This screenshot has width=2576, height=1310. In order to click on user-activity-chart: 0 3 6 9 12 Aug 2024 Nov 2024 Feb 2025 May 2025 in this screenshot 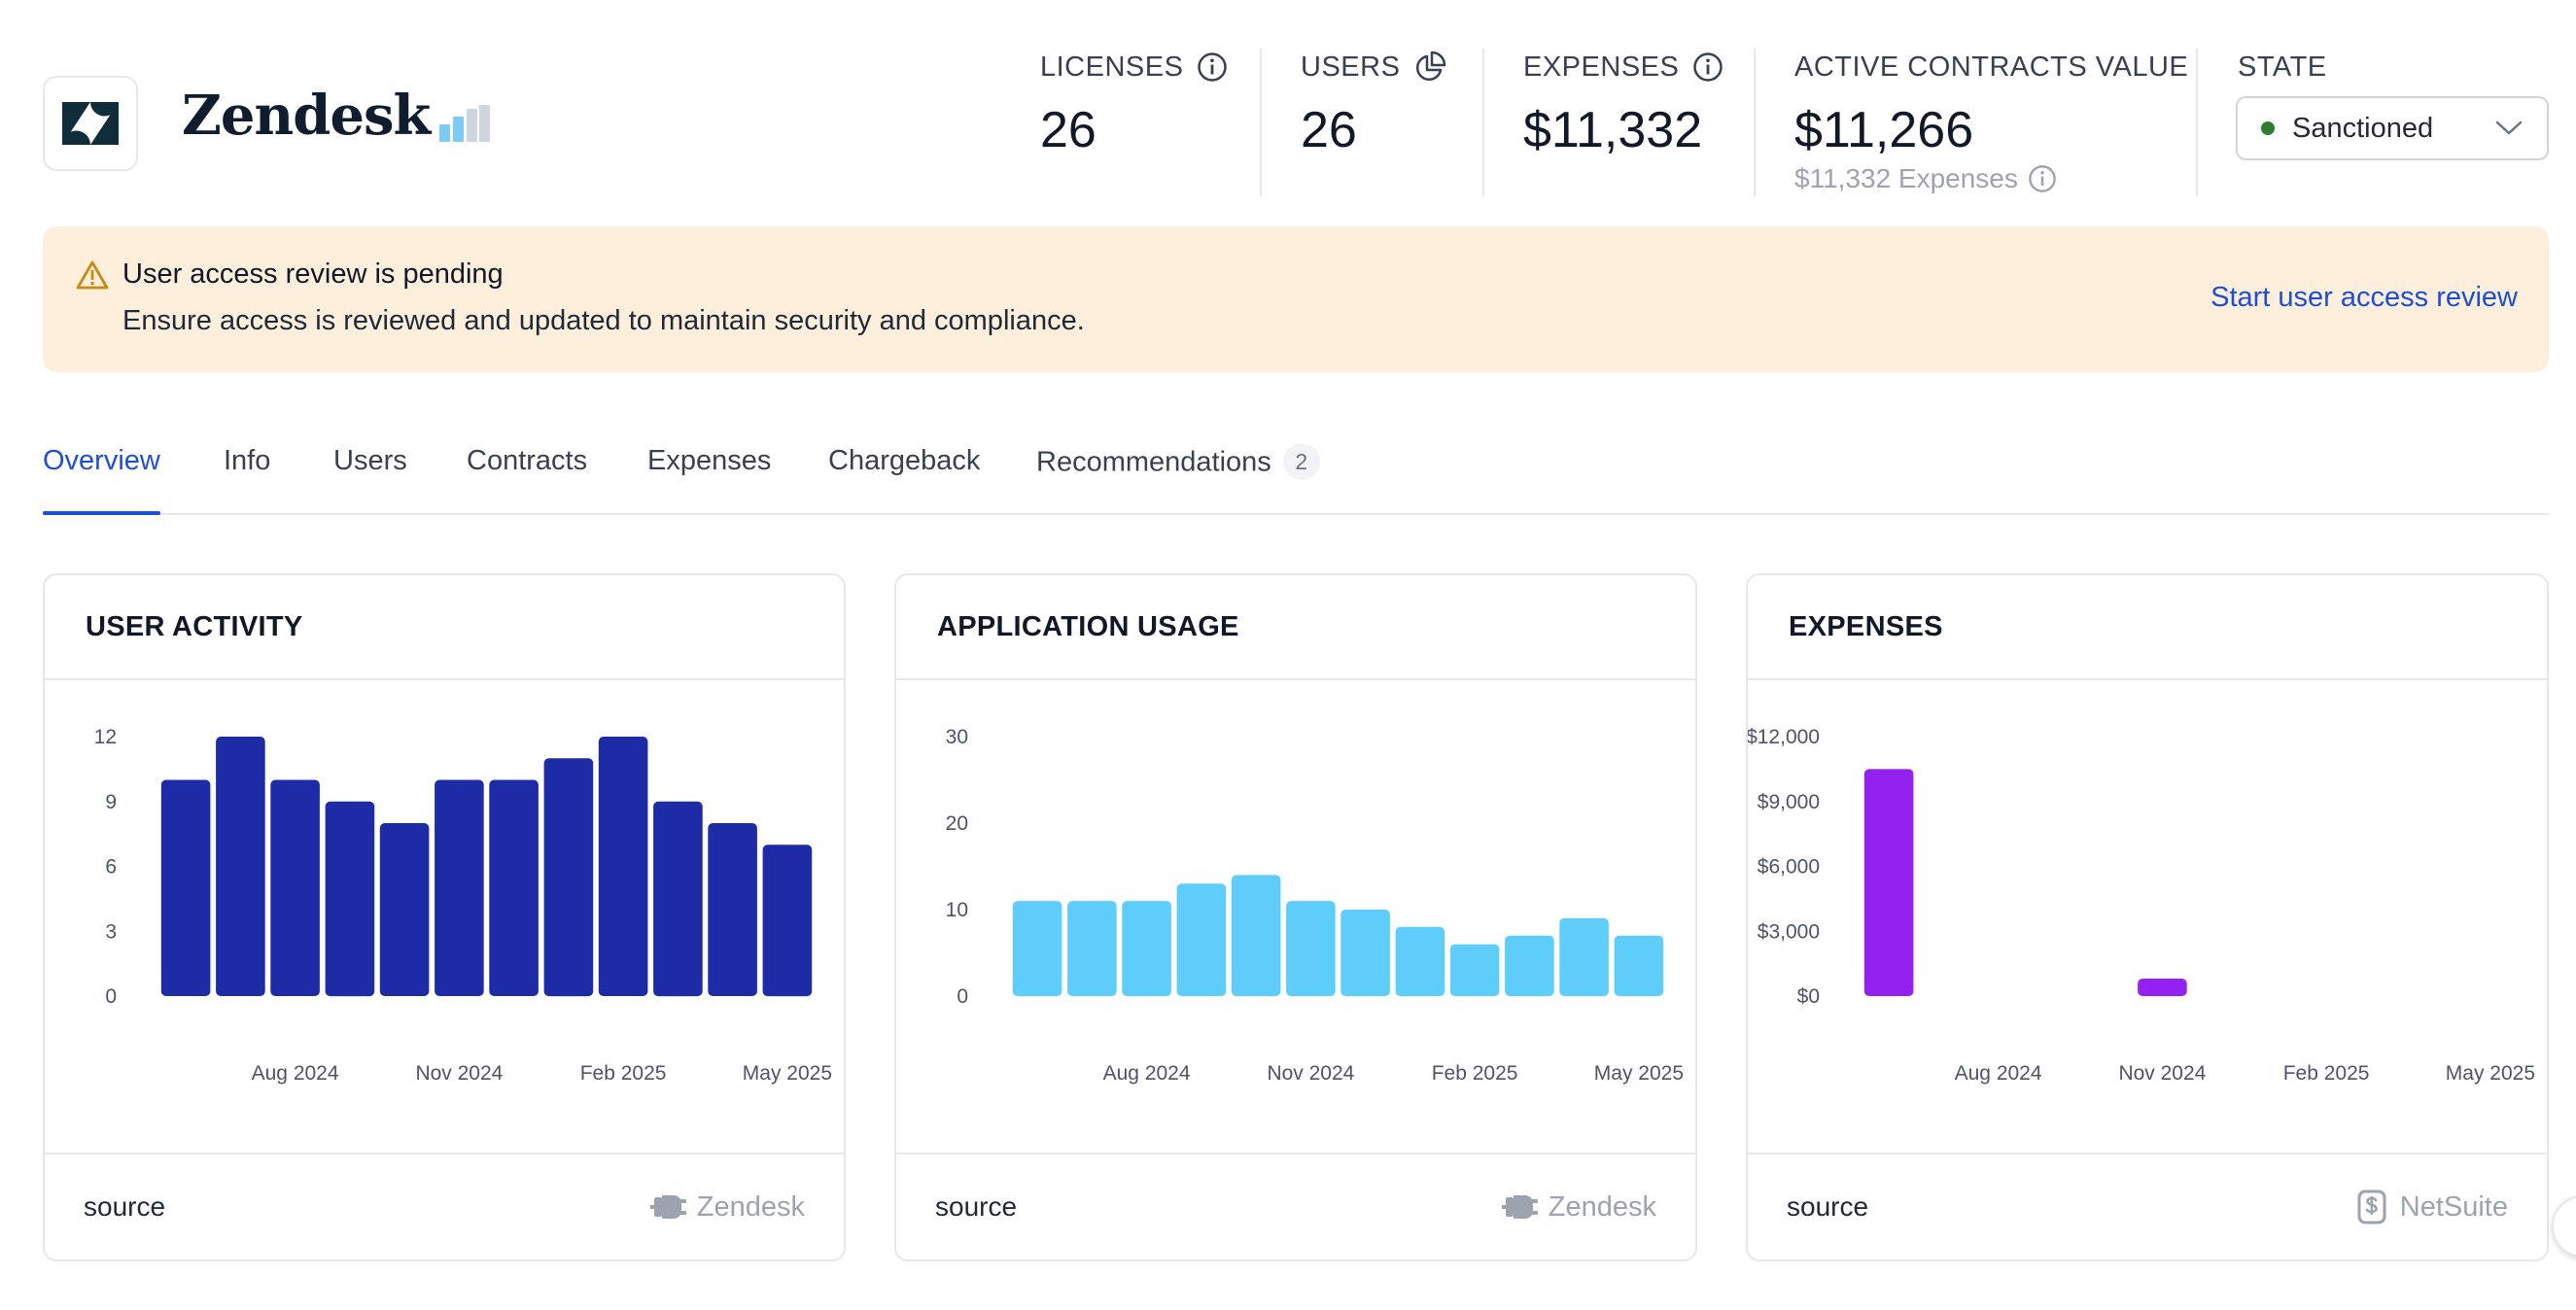, I will do `click(463, 905)`.